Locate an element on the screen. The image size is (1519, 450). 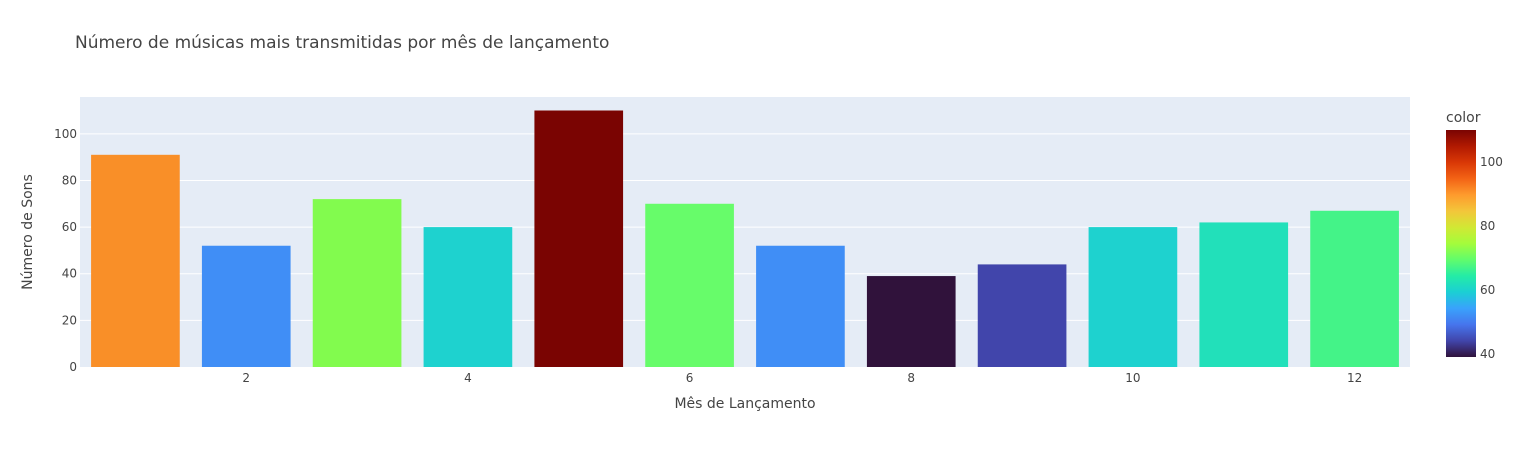
colorbar-tick-label: 40 is located at coordinates (1487, 354).